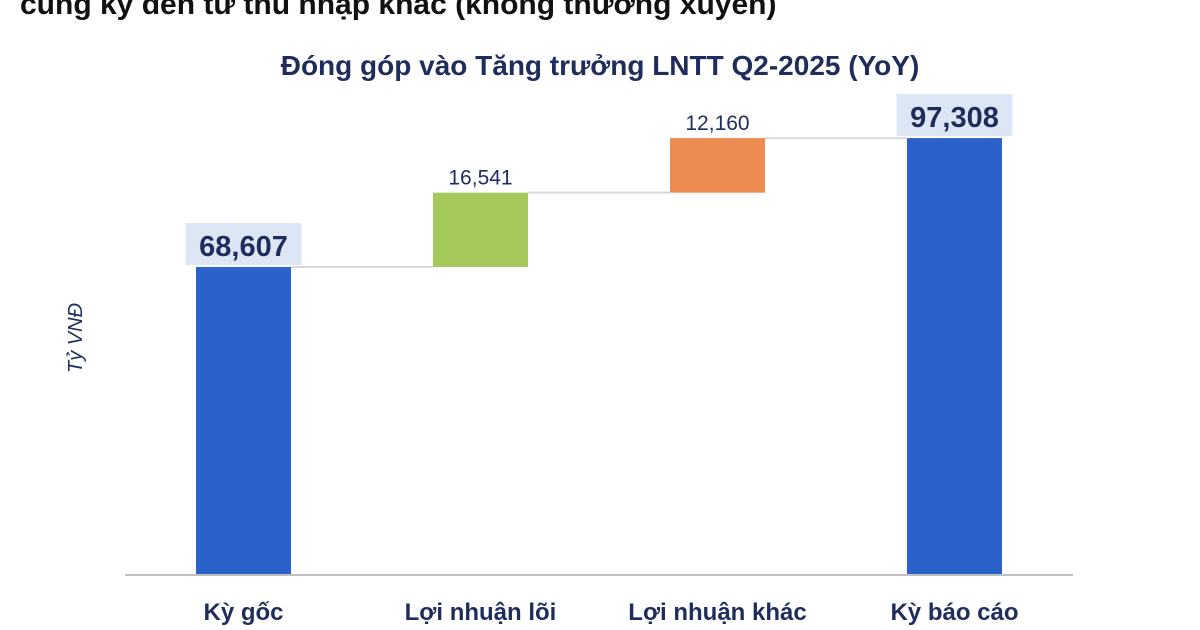  What do you see at coordinates (243, 247) in the screenshot?
I see `data-label-ky-goc: 68,607` at bounding box center [243, 247].